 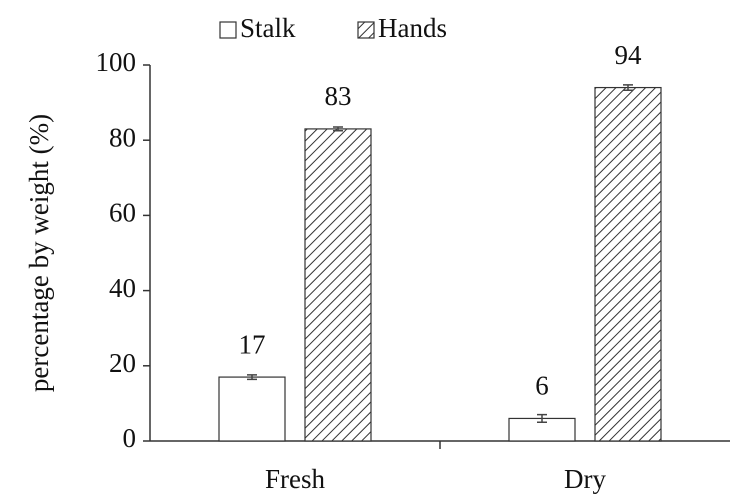 What do you see at coordinates (122, 363) in the screenshot?
I see `y-tick-label: 20` at bounding box center [122, 363].